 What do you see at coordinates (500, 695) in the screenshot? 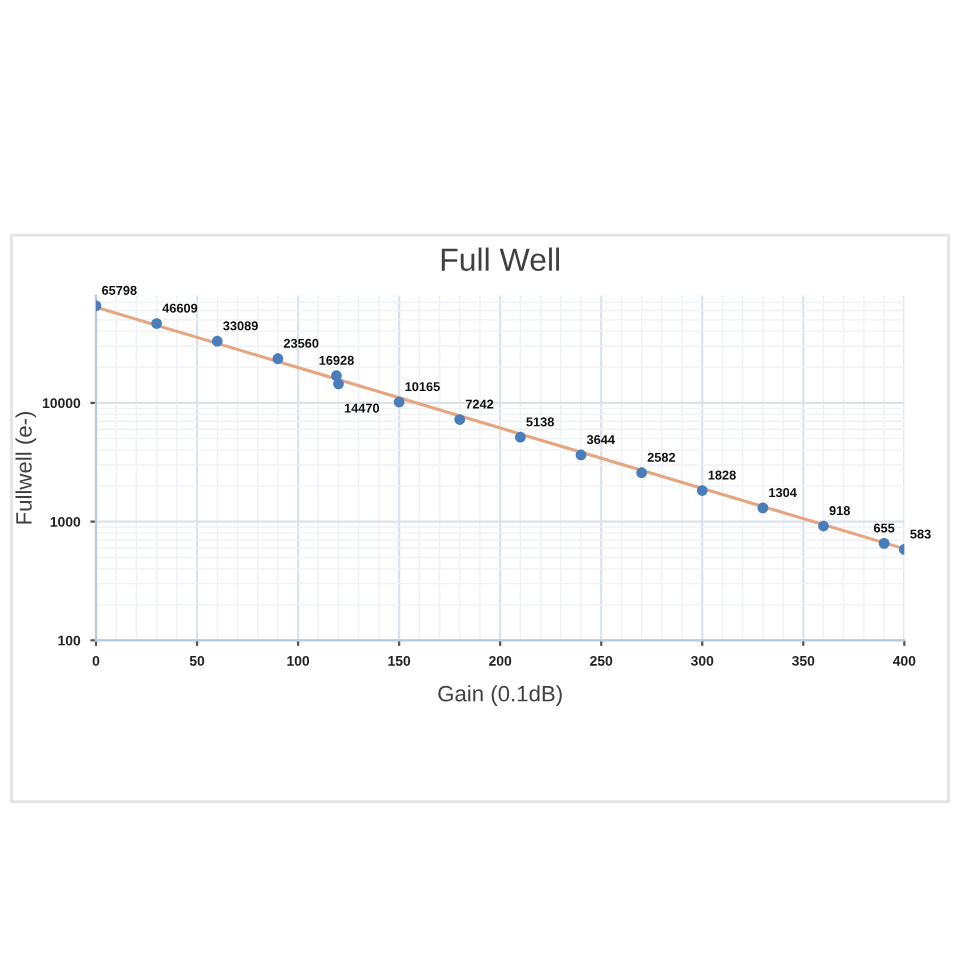
I see `x-axis-title: Gain (0.1dB)` at bounding box center [500, 695].